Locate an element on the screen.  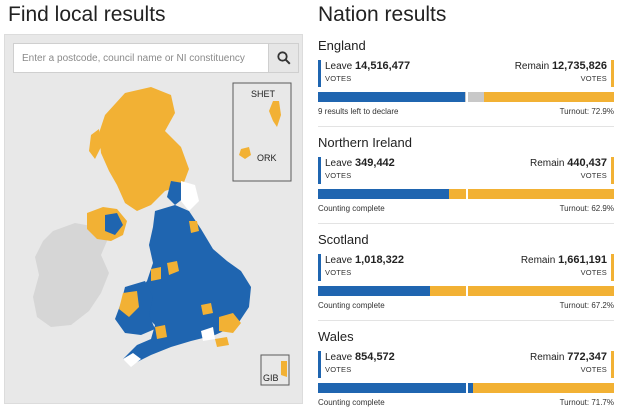
london-remain-area is located at coordinates (230, 323).